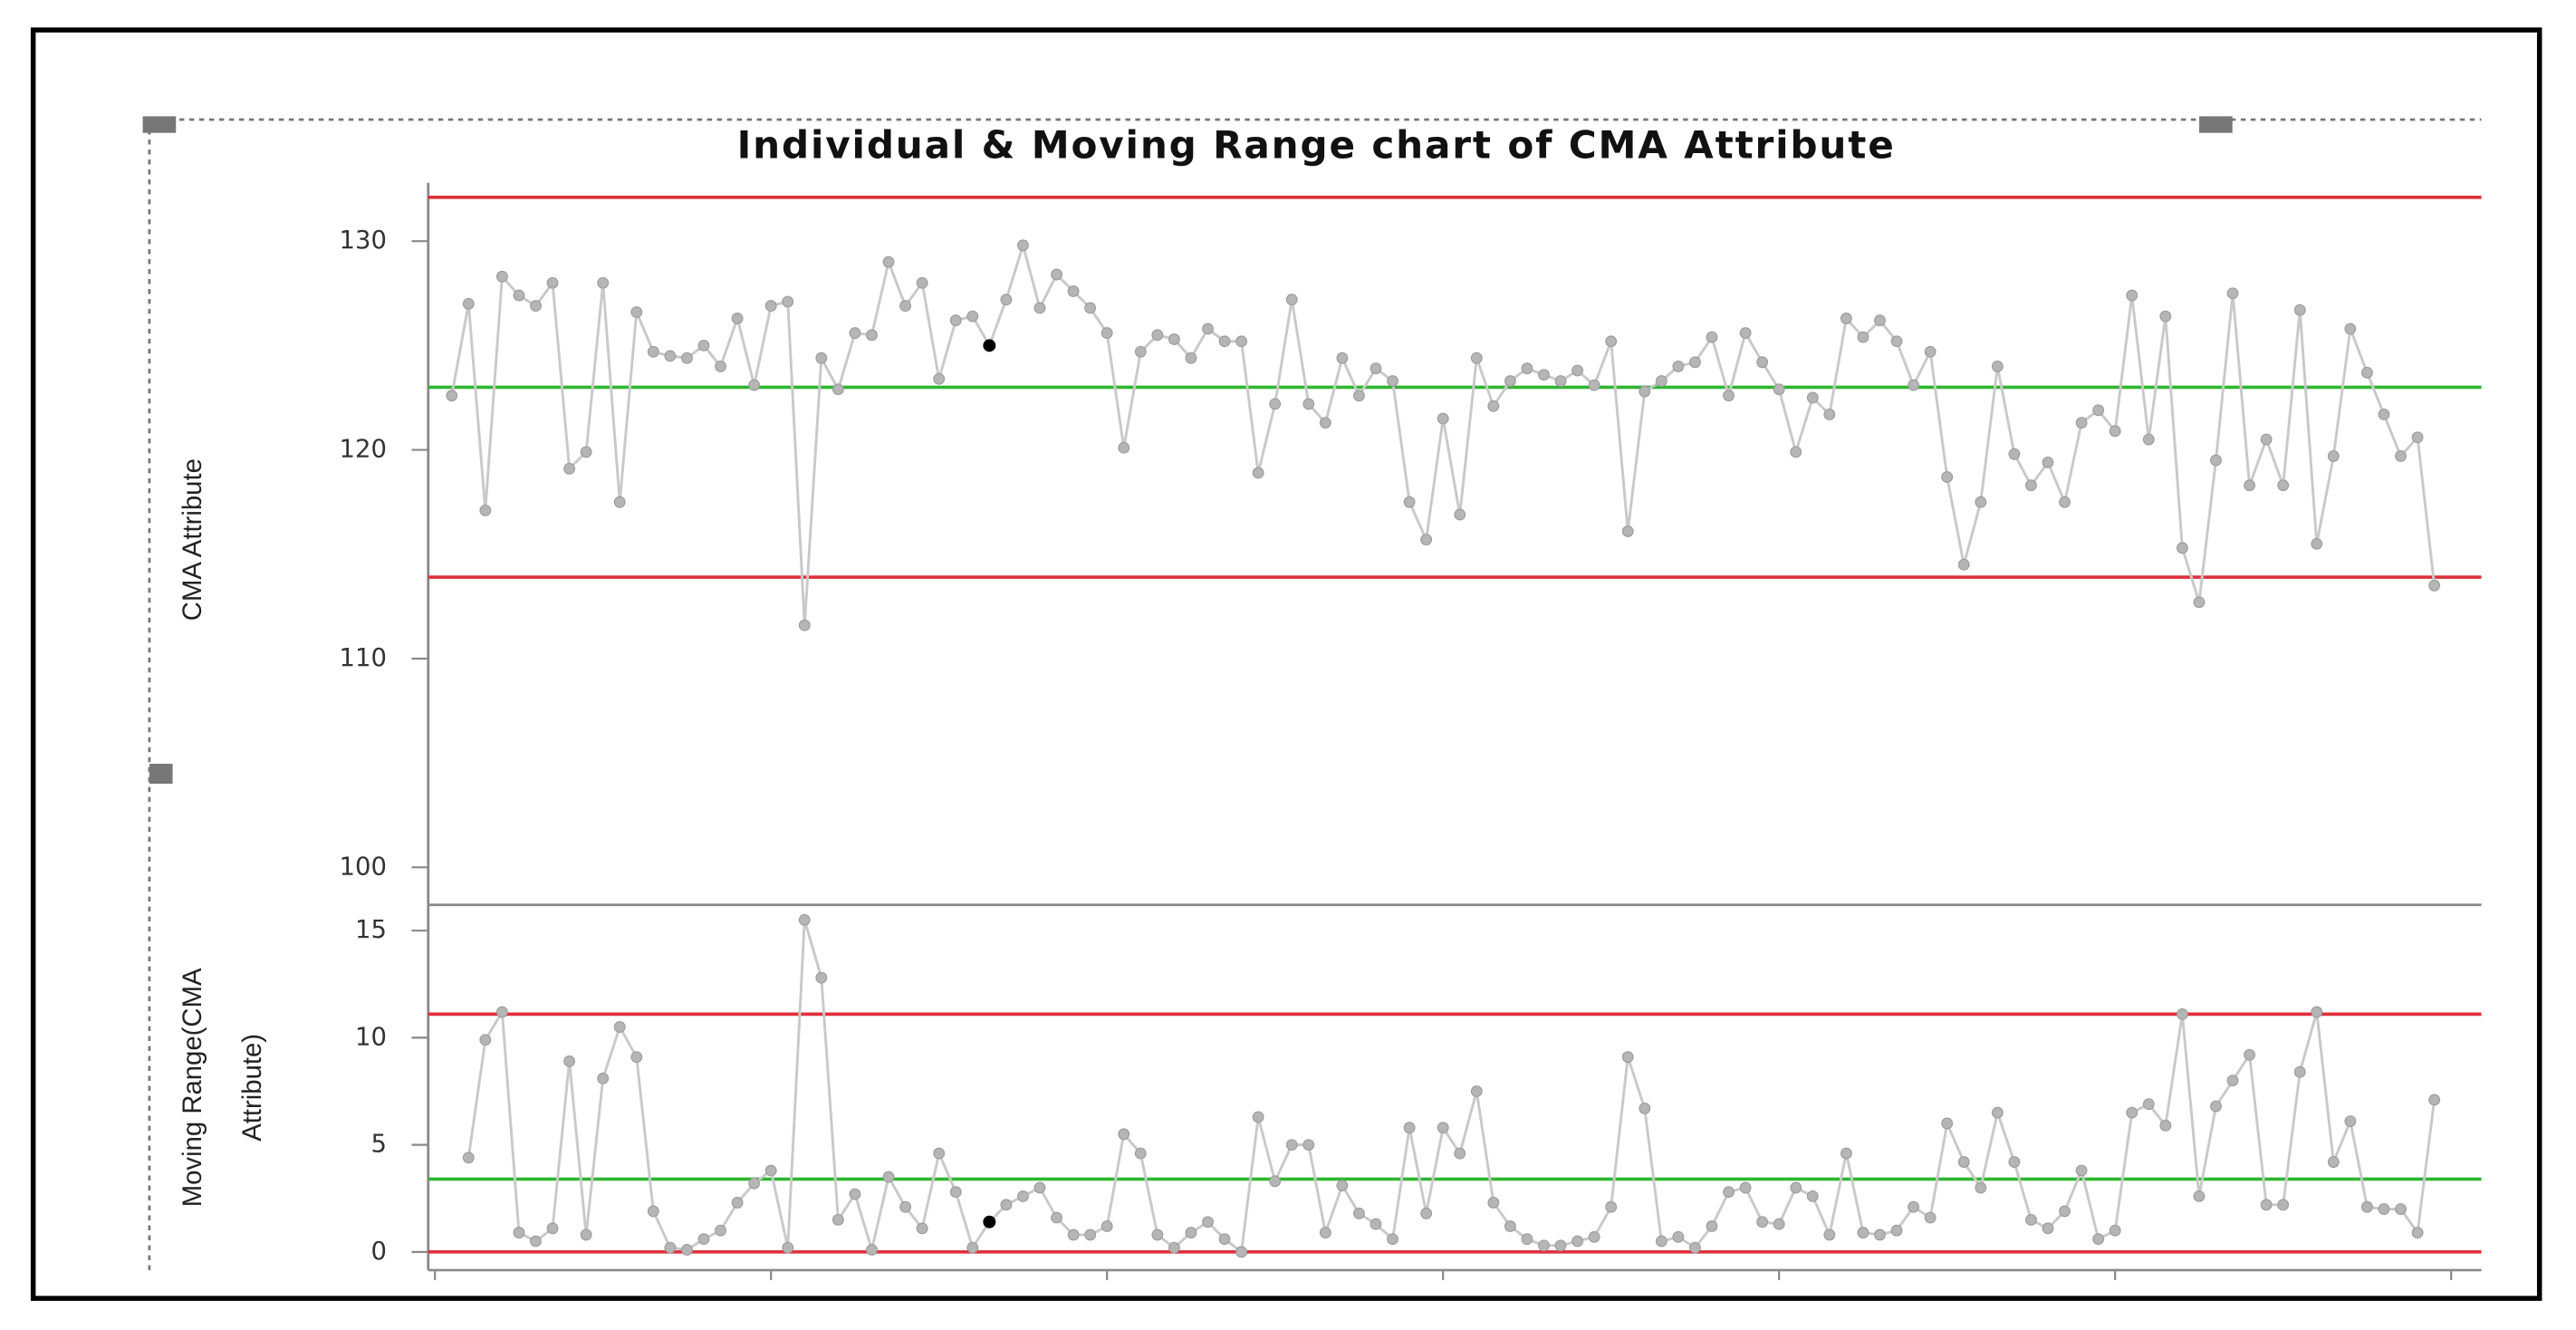  I want to click on y-axis-title: CMA Attribute, so click(192, 539).